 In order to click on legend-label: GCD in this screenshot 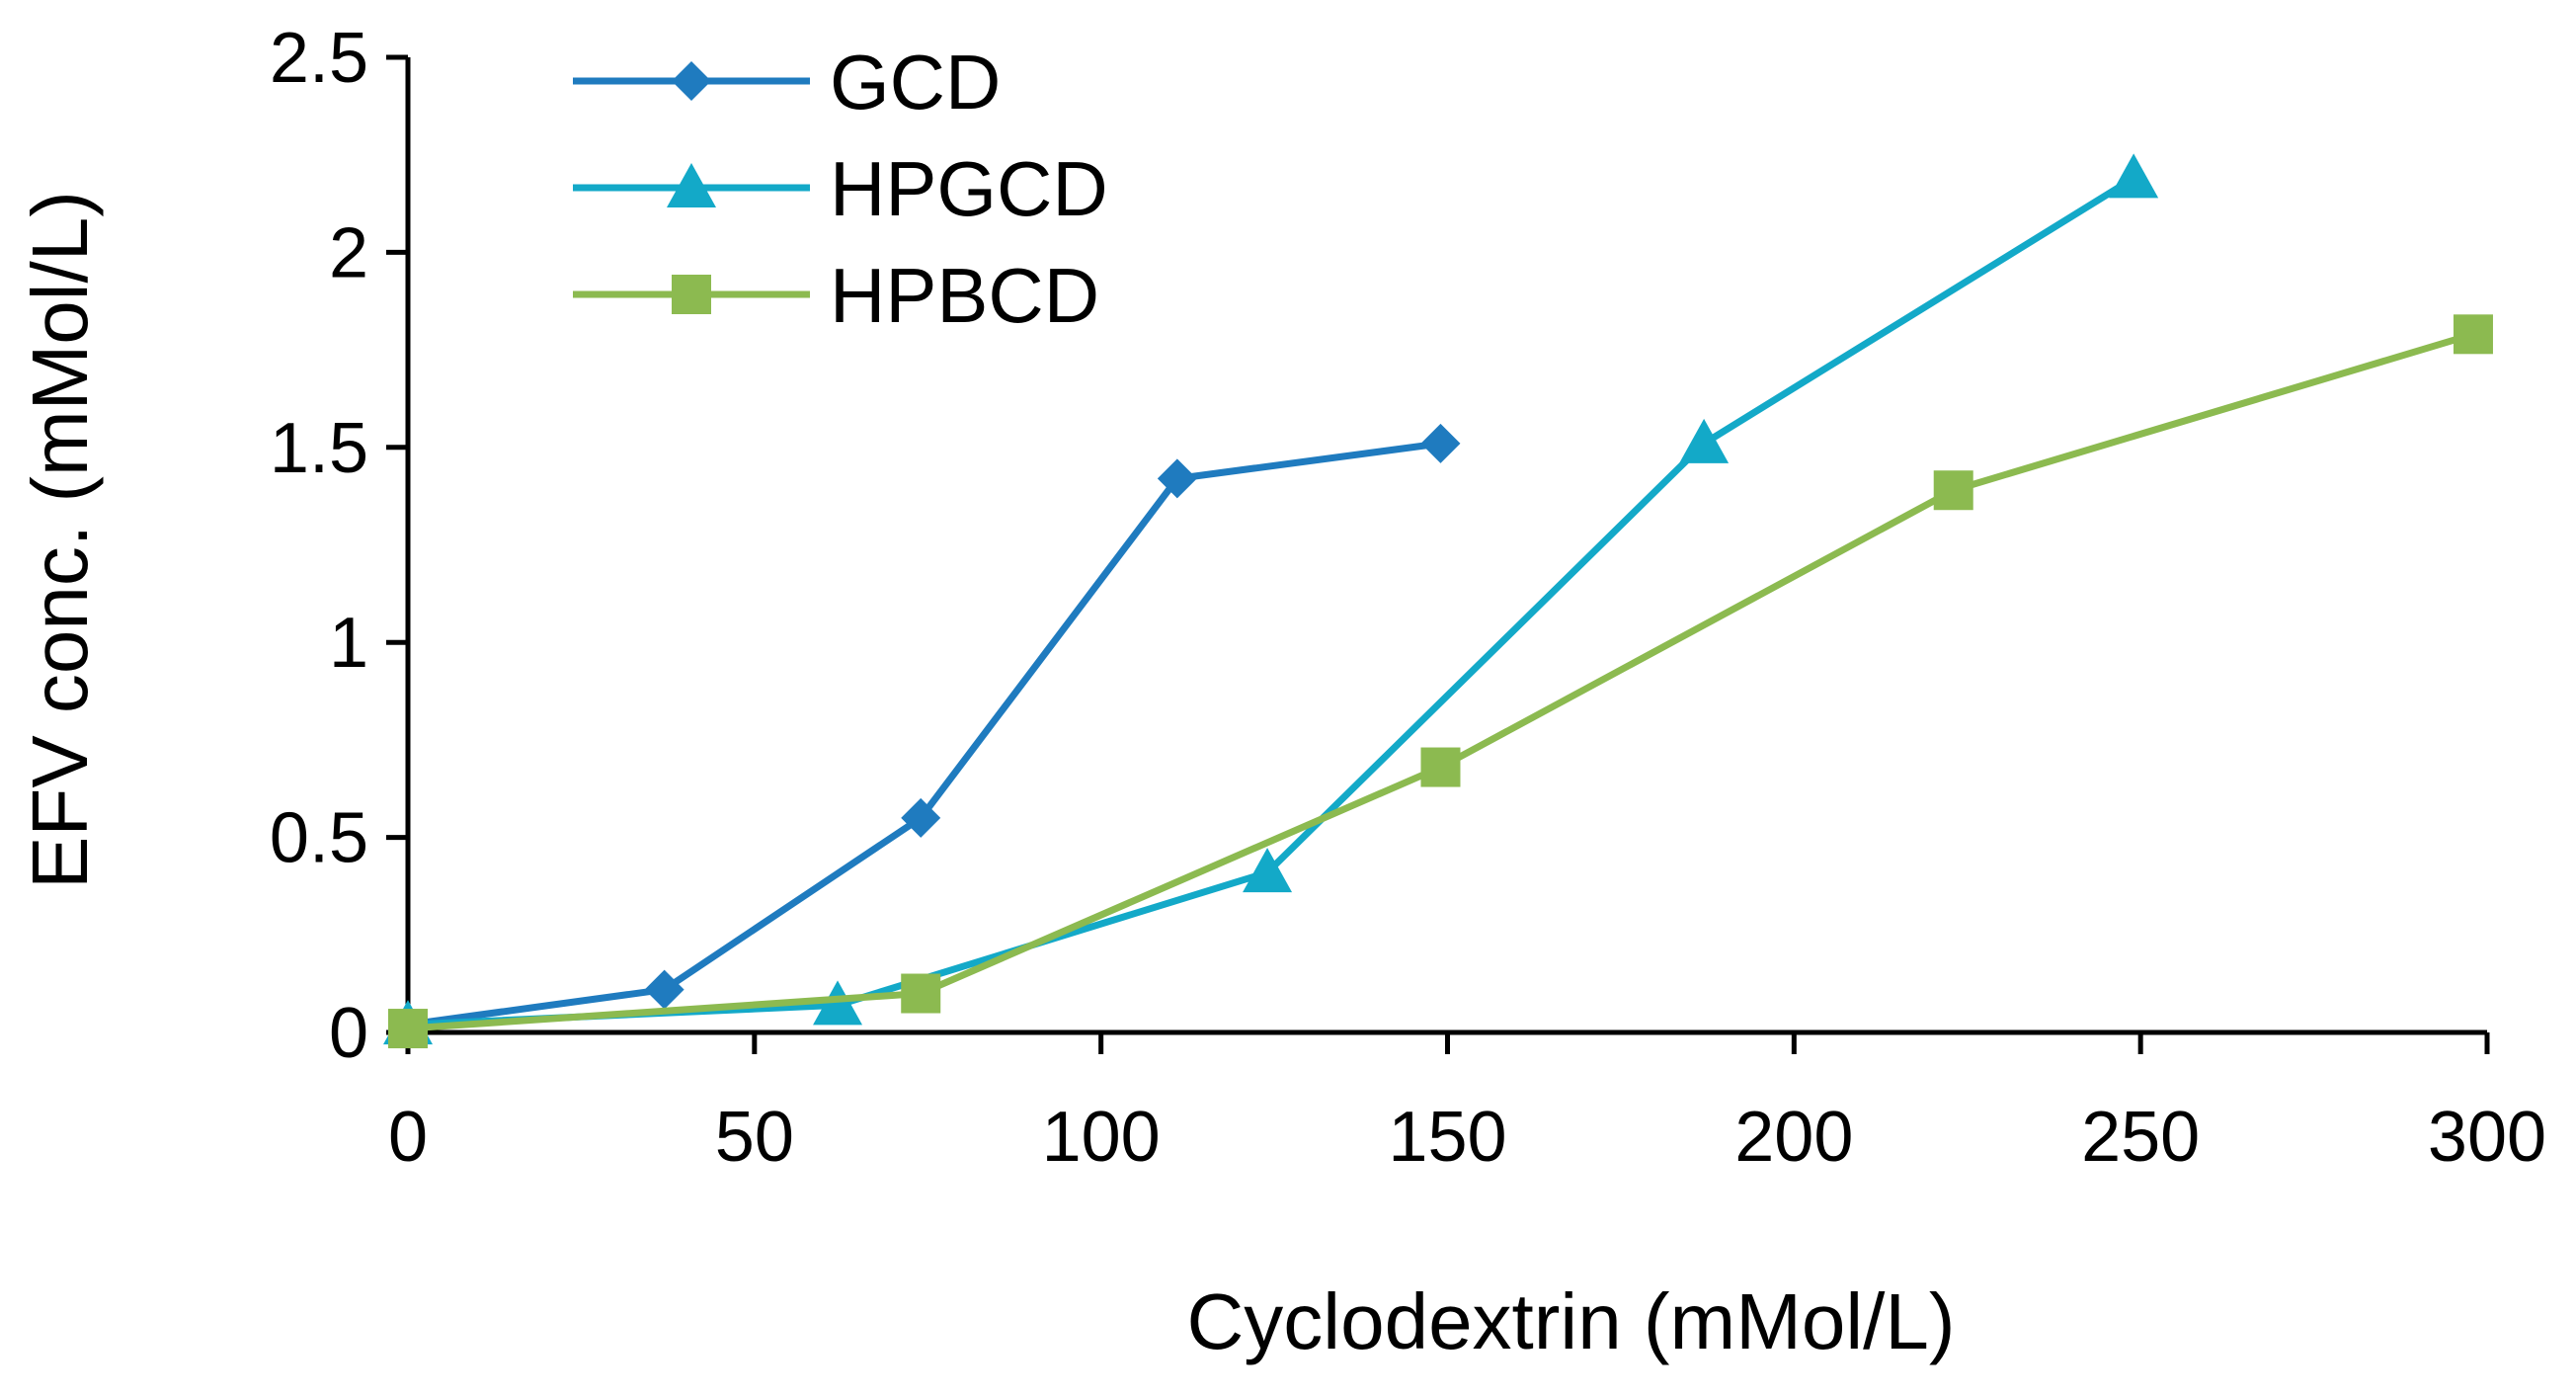, I will do `click(915, 82)`.